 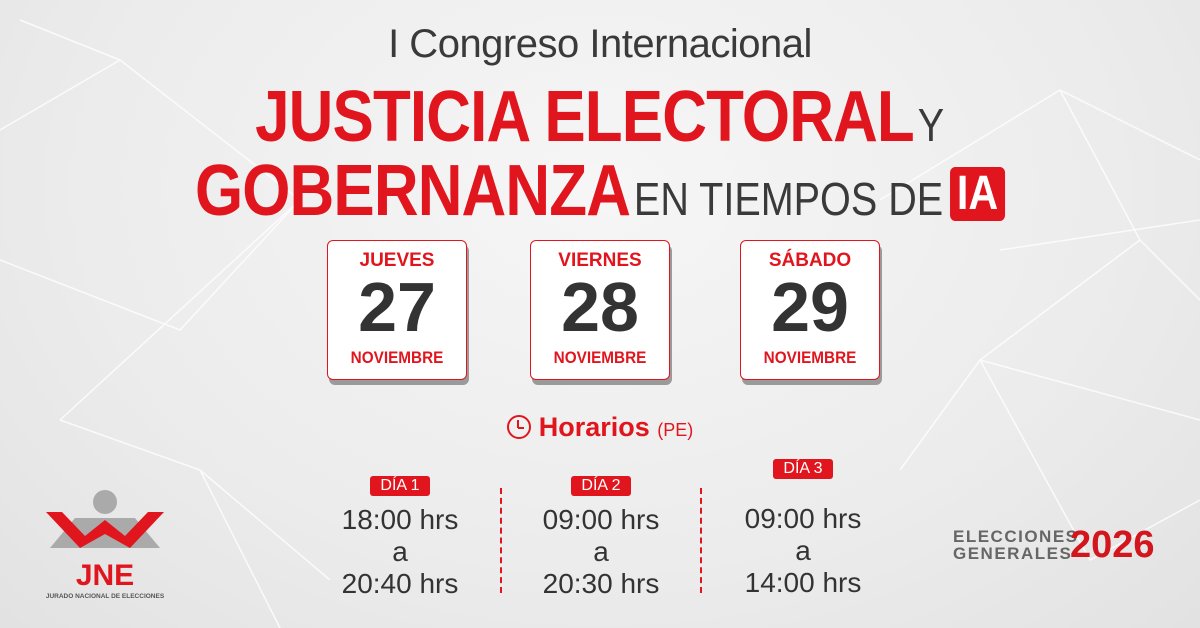 What do you see at coordinates (600, 260) in the screenshot?
I see `date-day: VIERNES` at bounding box center [600, 260].